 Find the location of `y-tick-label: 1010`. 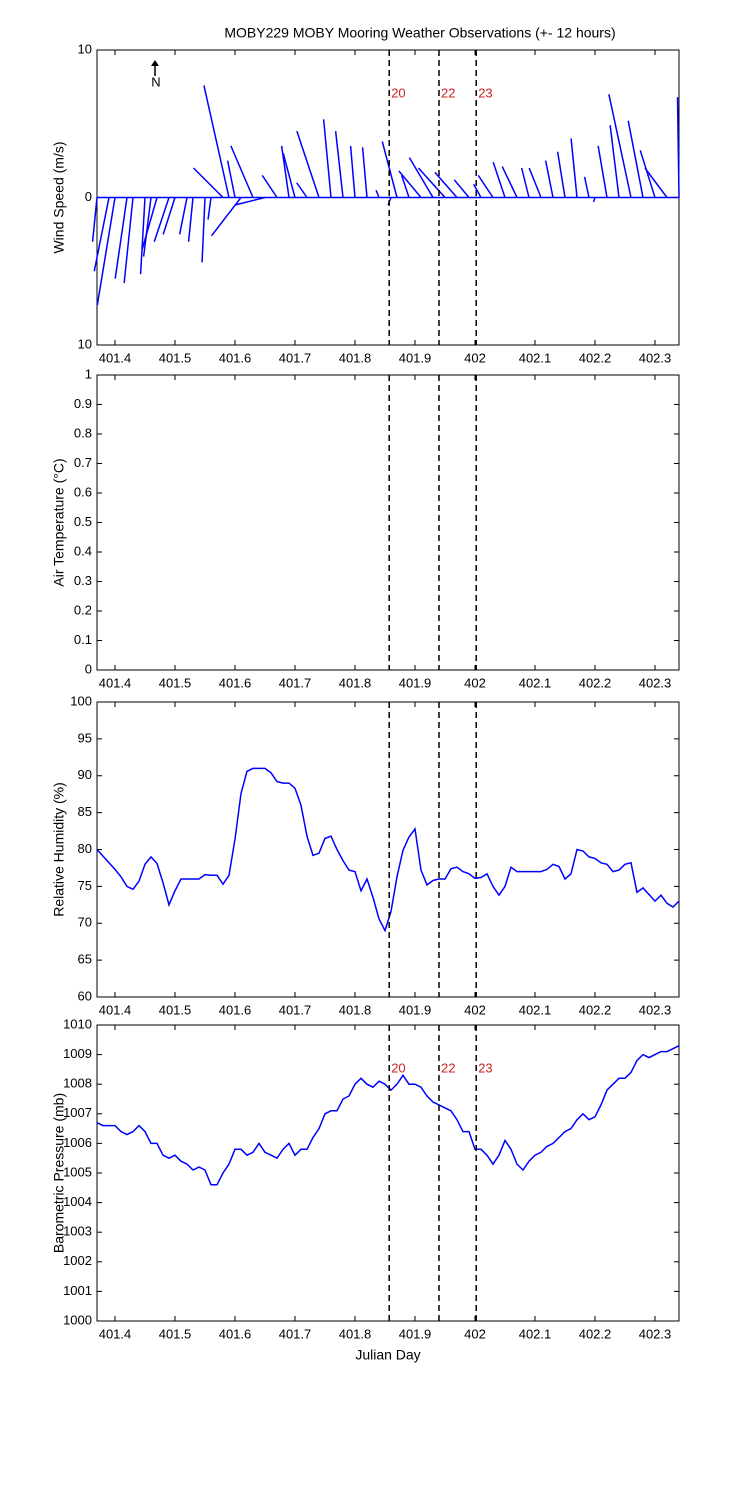

y-tick-label: 1010 is located at coordinates (77, 1023).